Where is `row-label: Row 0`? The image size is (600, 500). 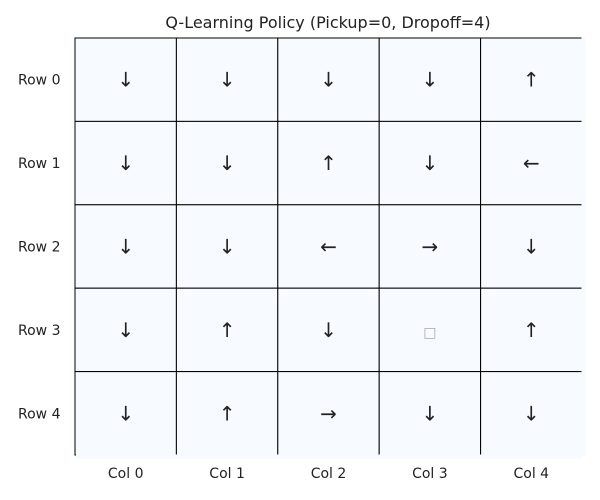 row-label: Row 0 is located at coordinates (39, 81).